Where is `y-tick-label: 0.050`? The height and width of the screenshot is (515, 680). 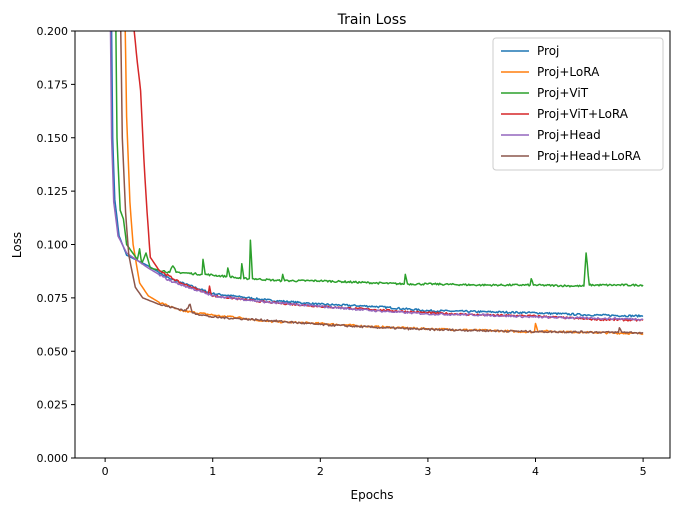 y-tick-label: 0.050 is located at coordinates (53, 351).